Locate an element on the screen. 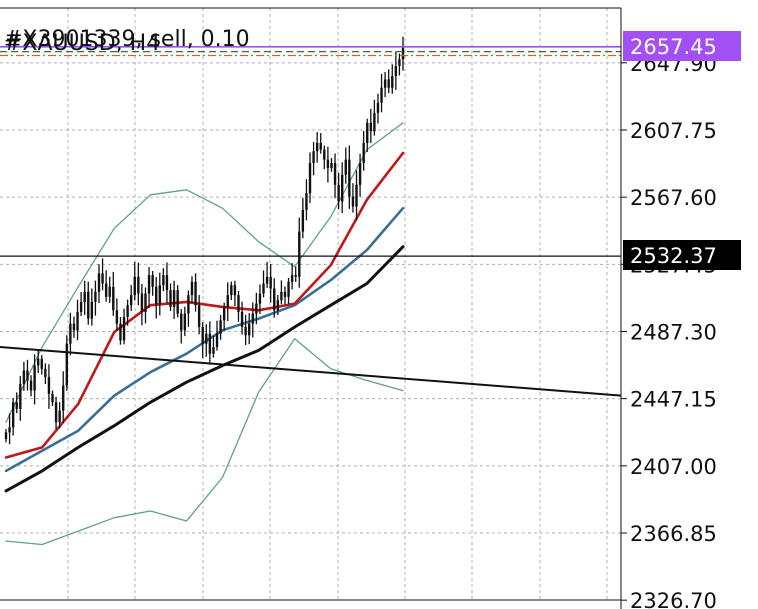 The width and height of the screenshot is (758, 609). hline-price-badge: 2532.37 is located at coordinates (682, 255).